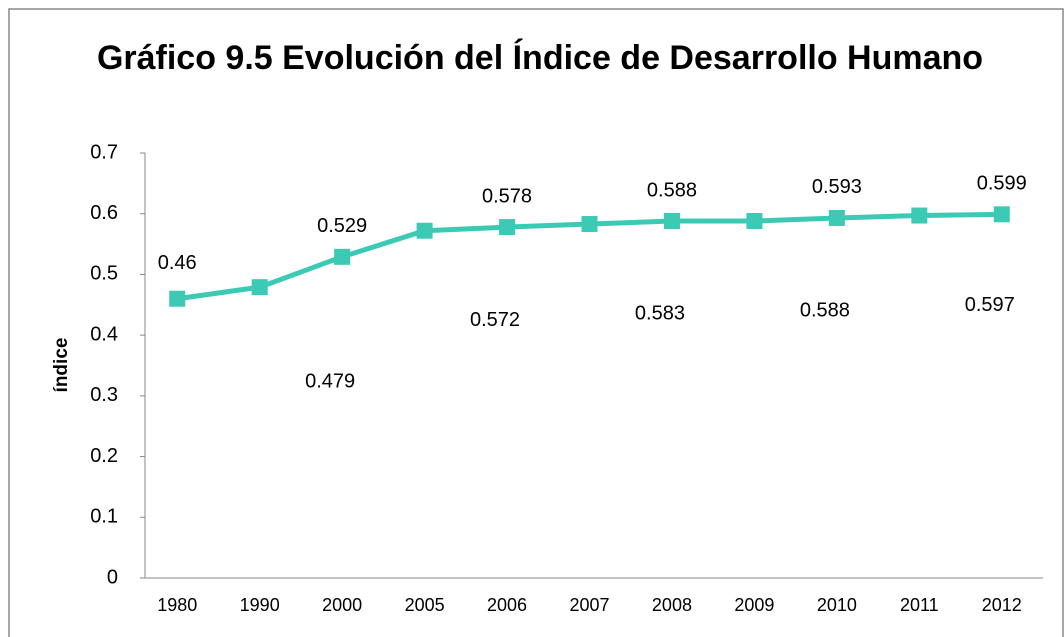 This screenshot has width=1064, height=637. What do you see at coordinates (61, 365) in the screenshot?
I see `y-axis-label: índice` at bounding box center [61, 365].